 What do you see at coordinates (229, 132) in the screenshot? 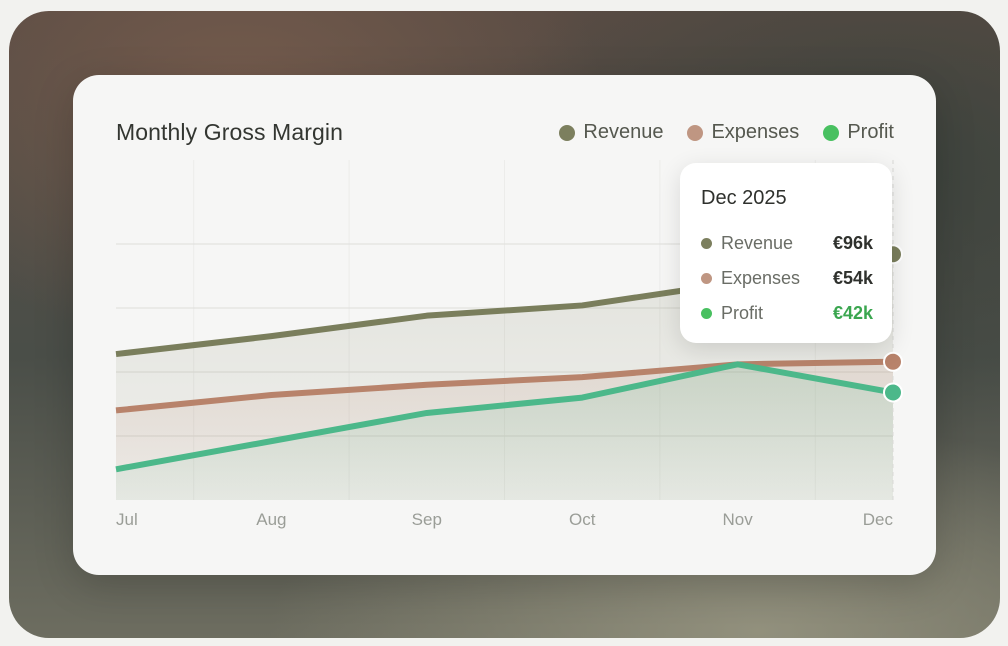
I see `chart-title: Monthly Gross Margin` at bounding box center [229, 132].